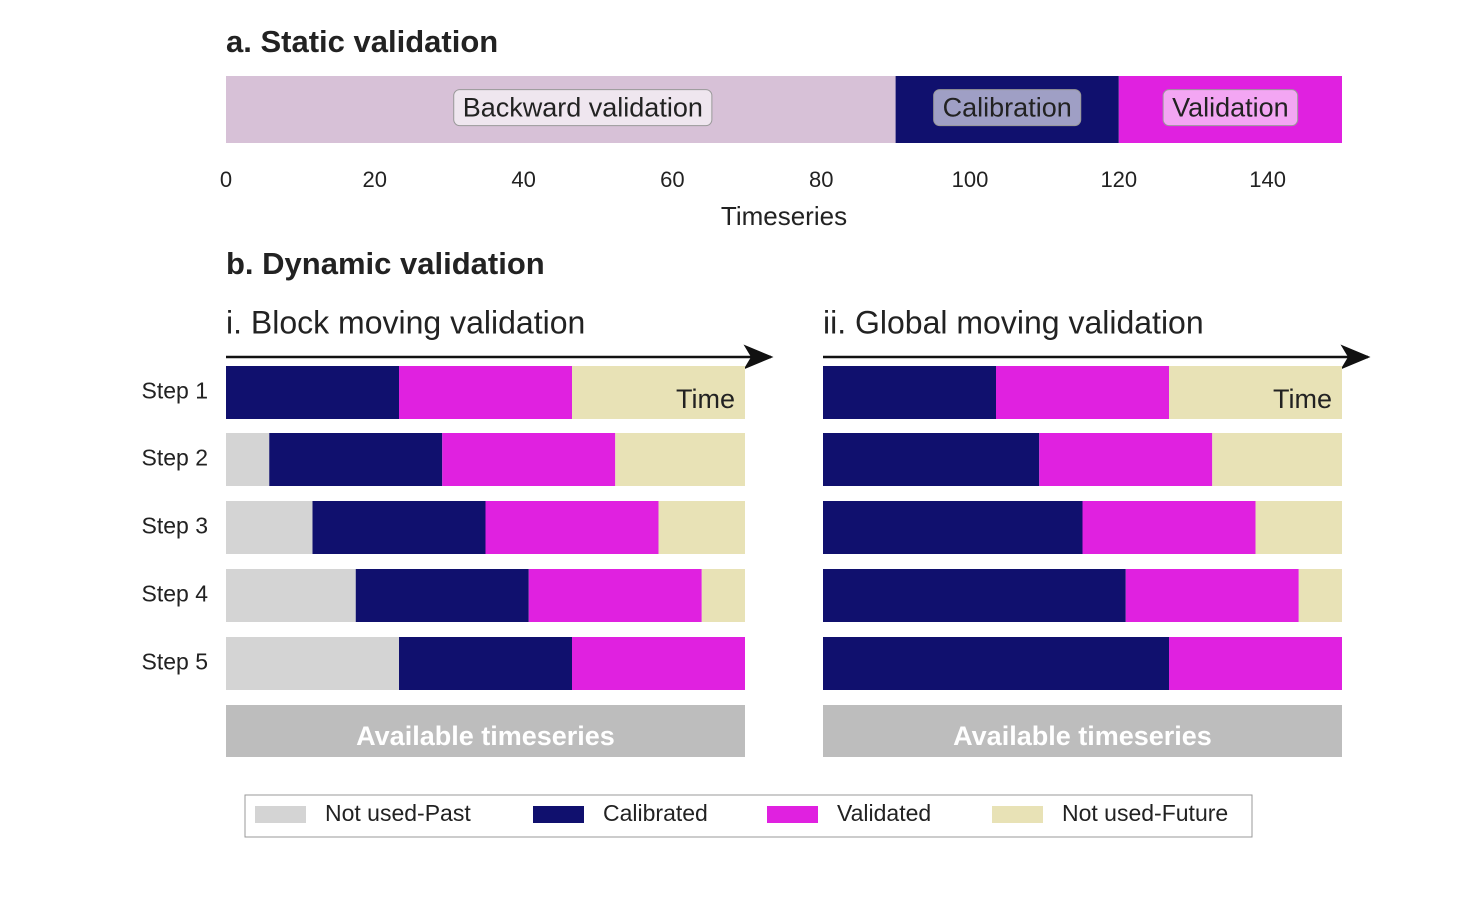 The width and height of the screenshot is (1462, 924). I want to click on legend-label: Not used-Past, so click(398, 813).